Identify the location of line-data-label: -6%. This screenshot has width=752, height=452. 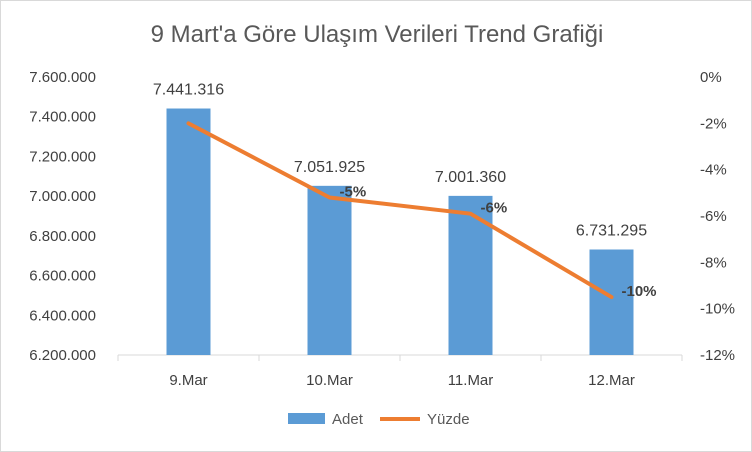
(494, 208).